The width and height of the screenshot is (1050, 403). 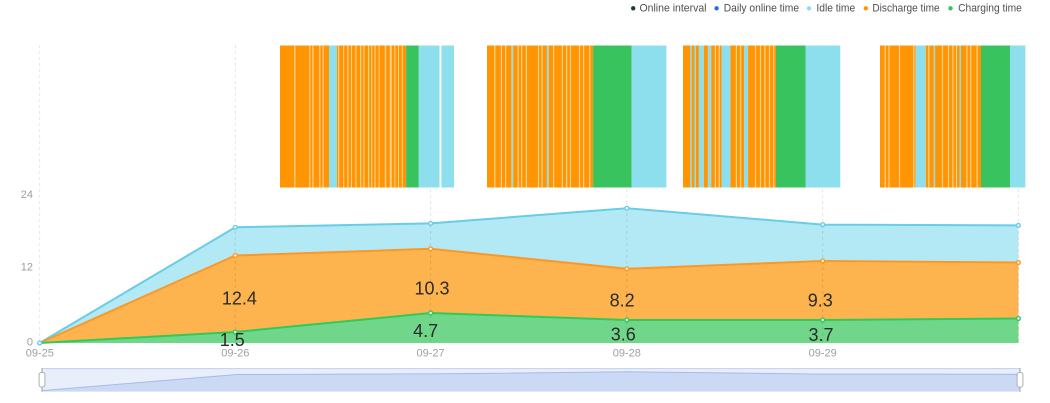 What do you see at coordinates (27, 195) in the screenshot?
I see `svg-text: 24` at bounding box center [27, 195].